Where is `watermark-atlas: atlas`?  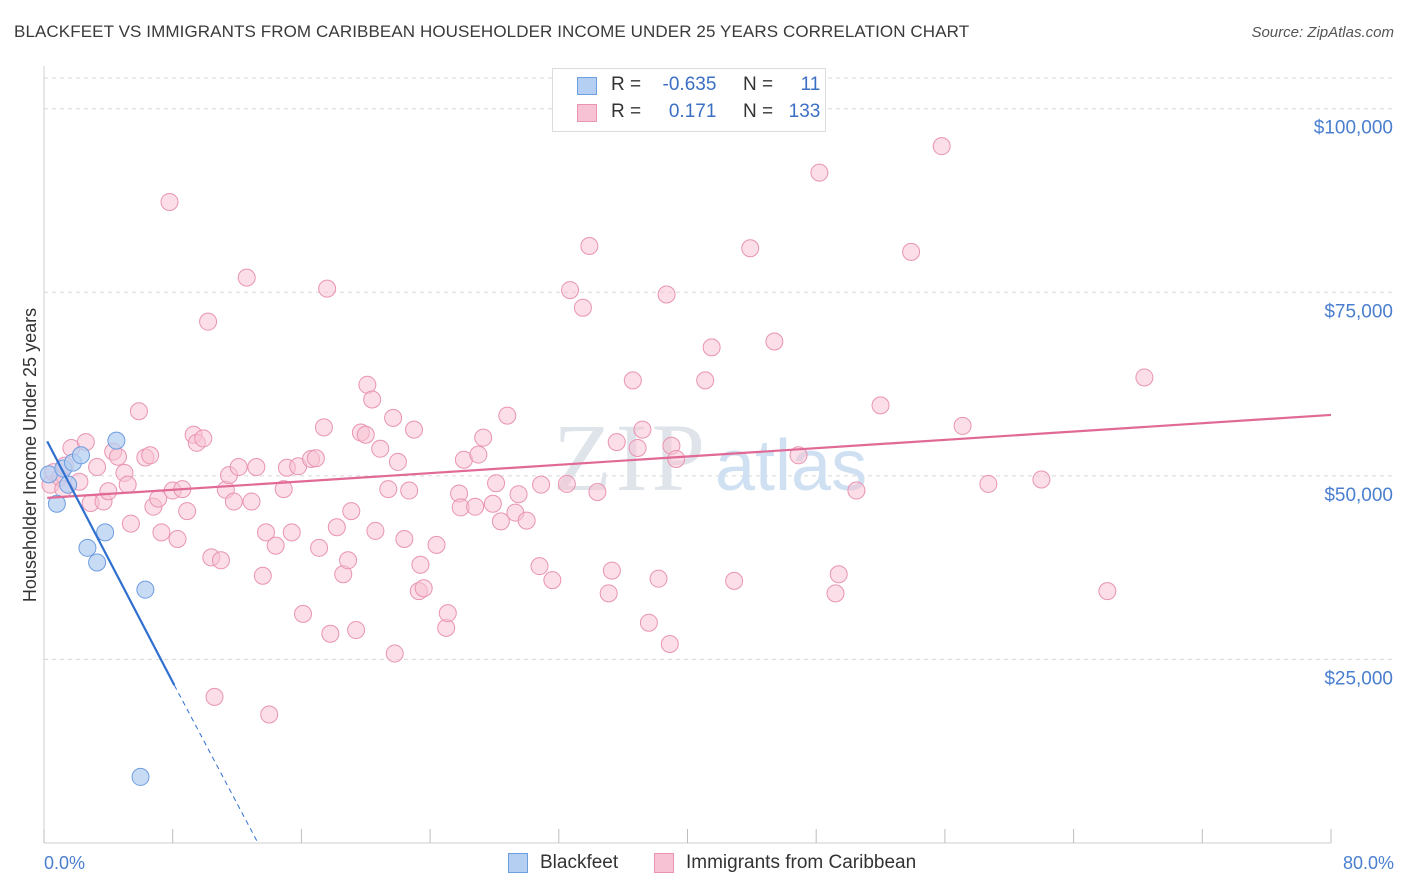
watermark-atlas: atlas is located at coordinates (791, 466).